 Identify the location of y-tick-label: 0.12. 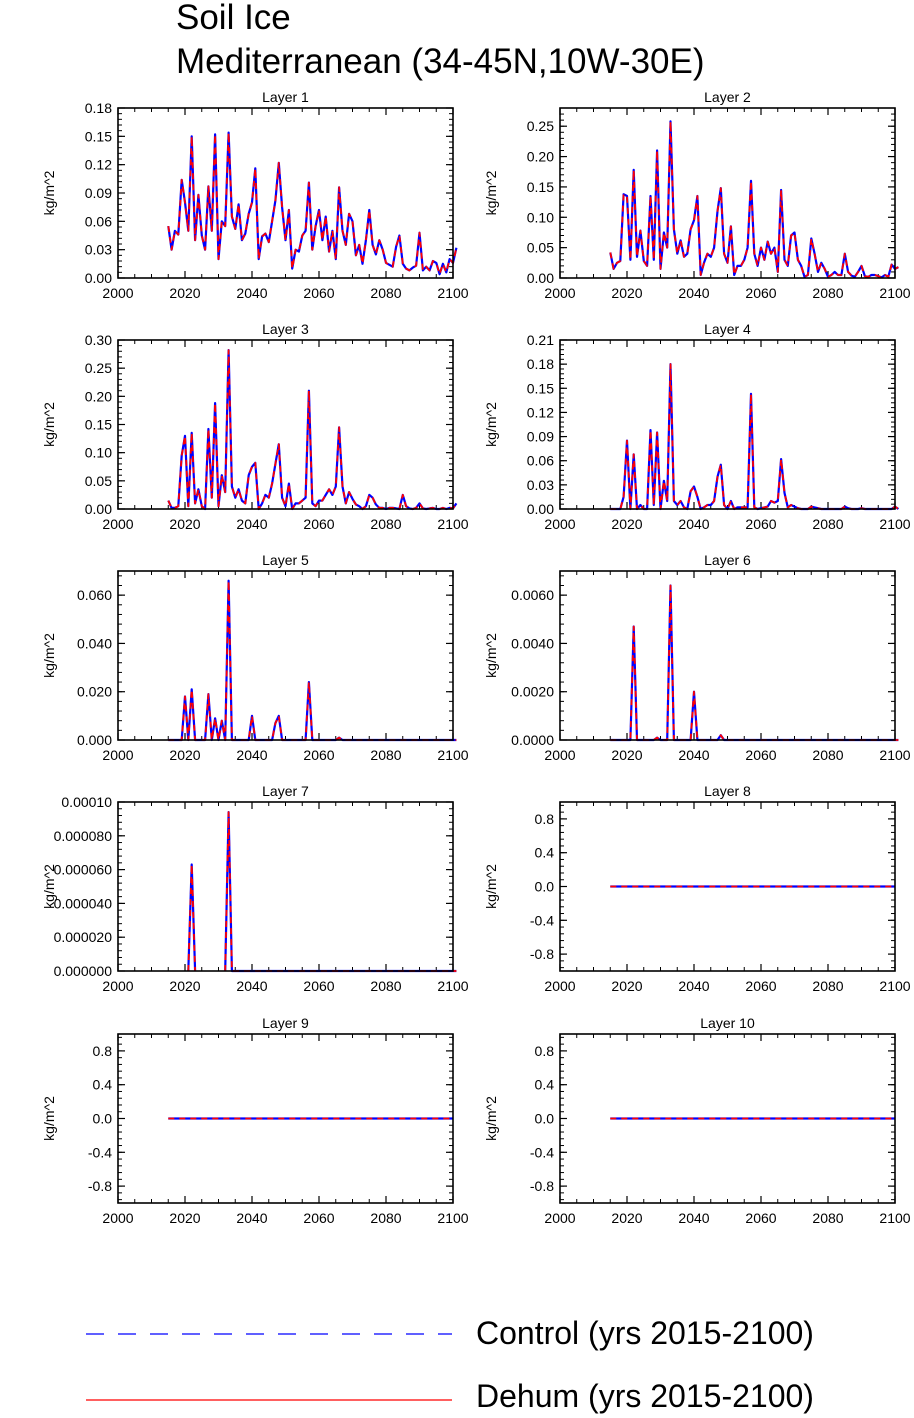
(98, 165).